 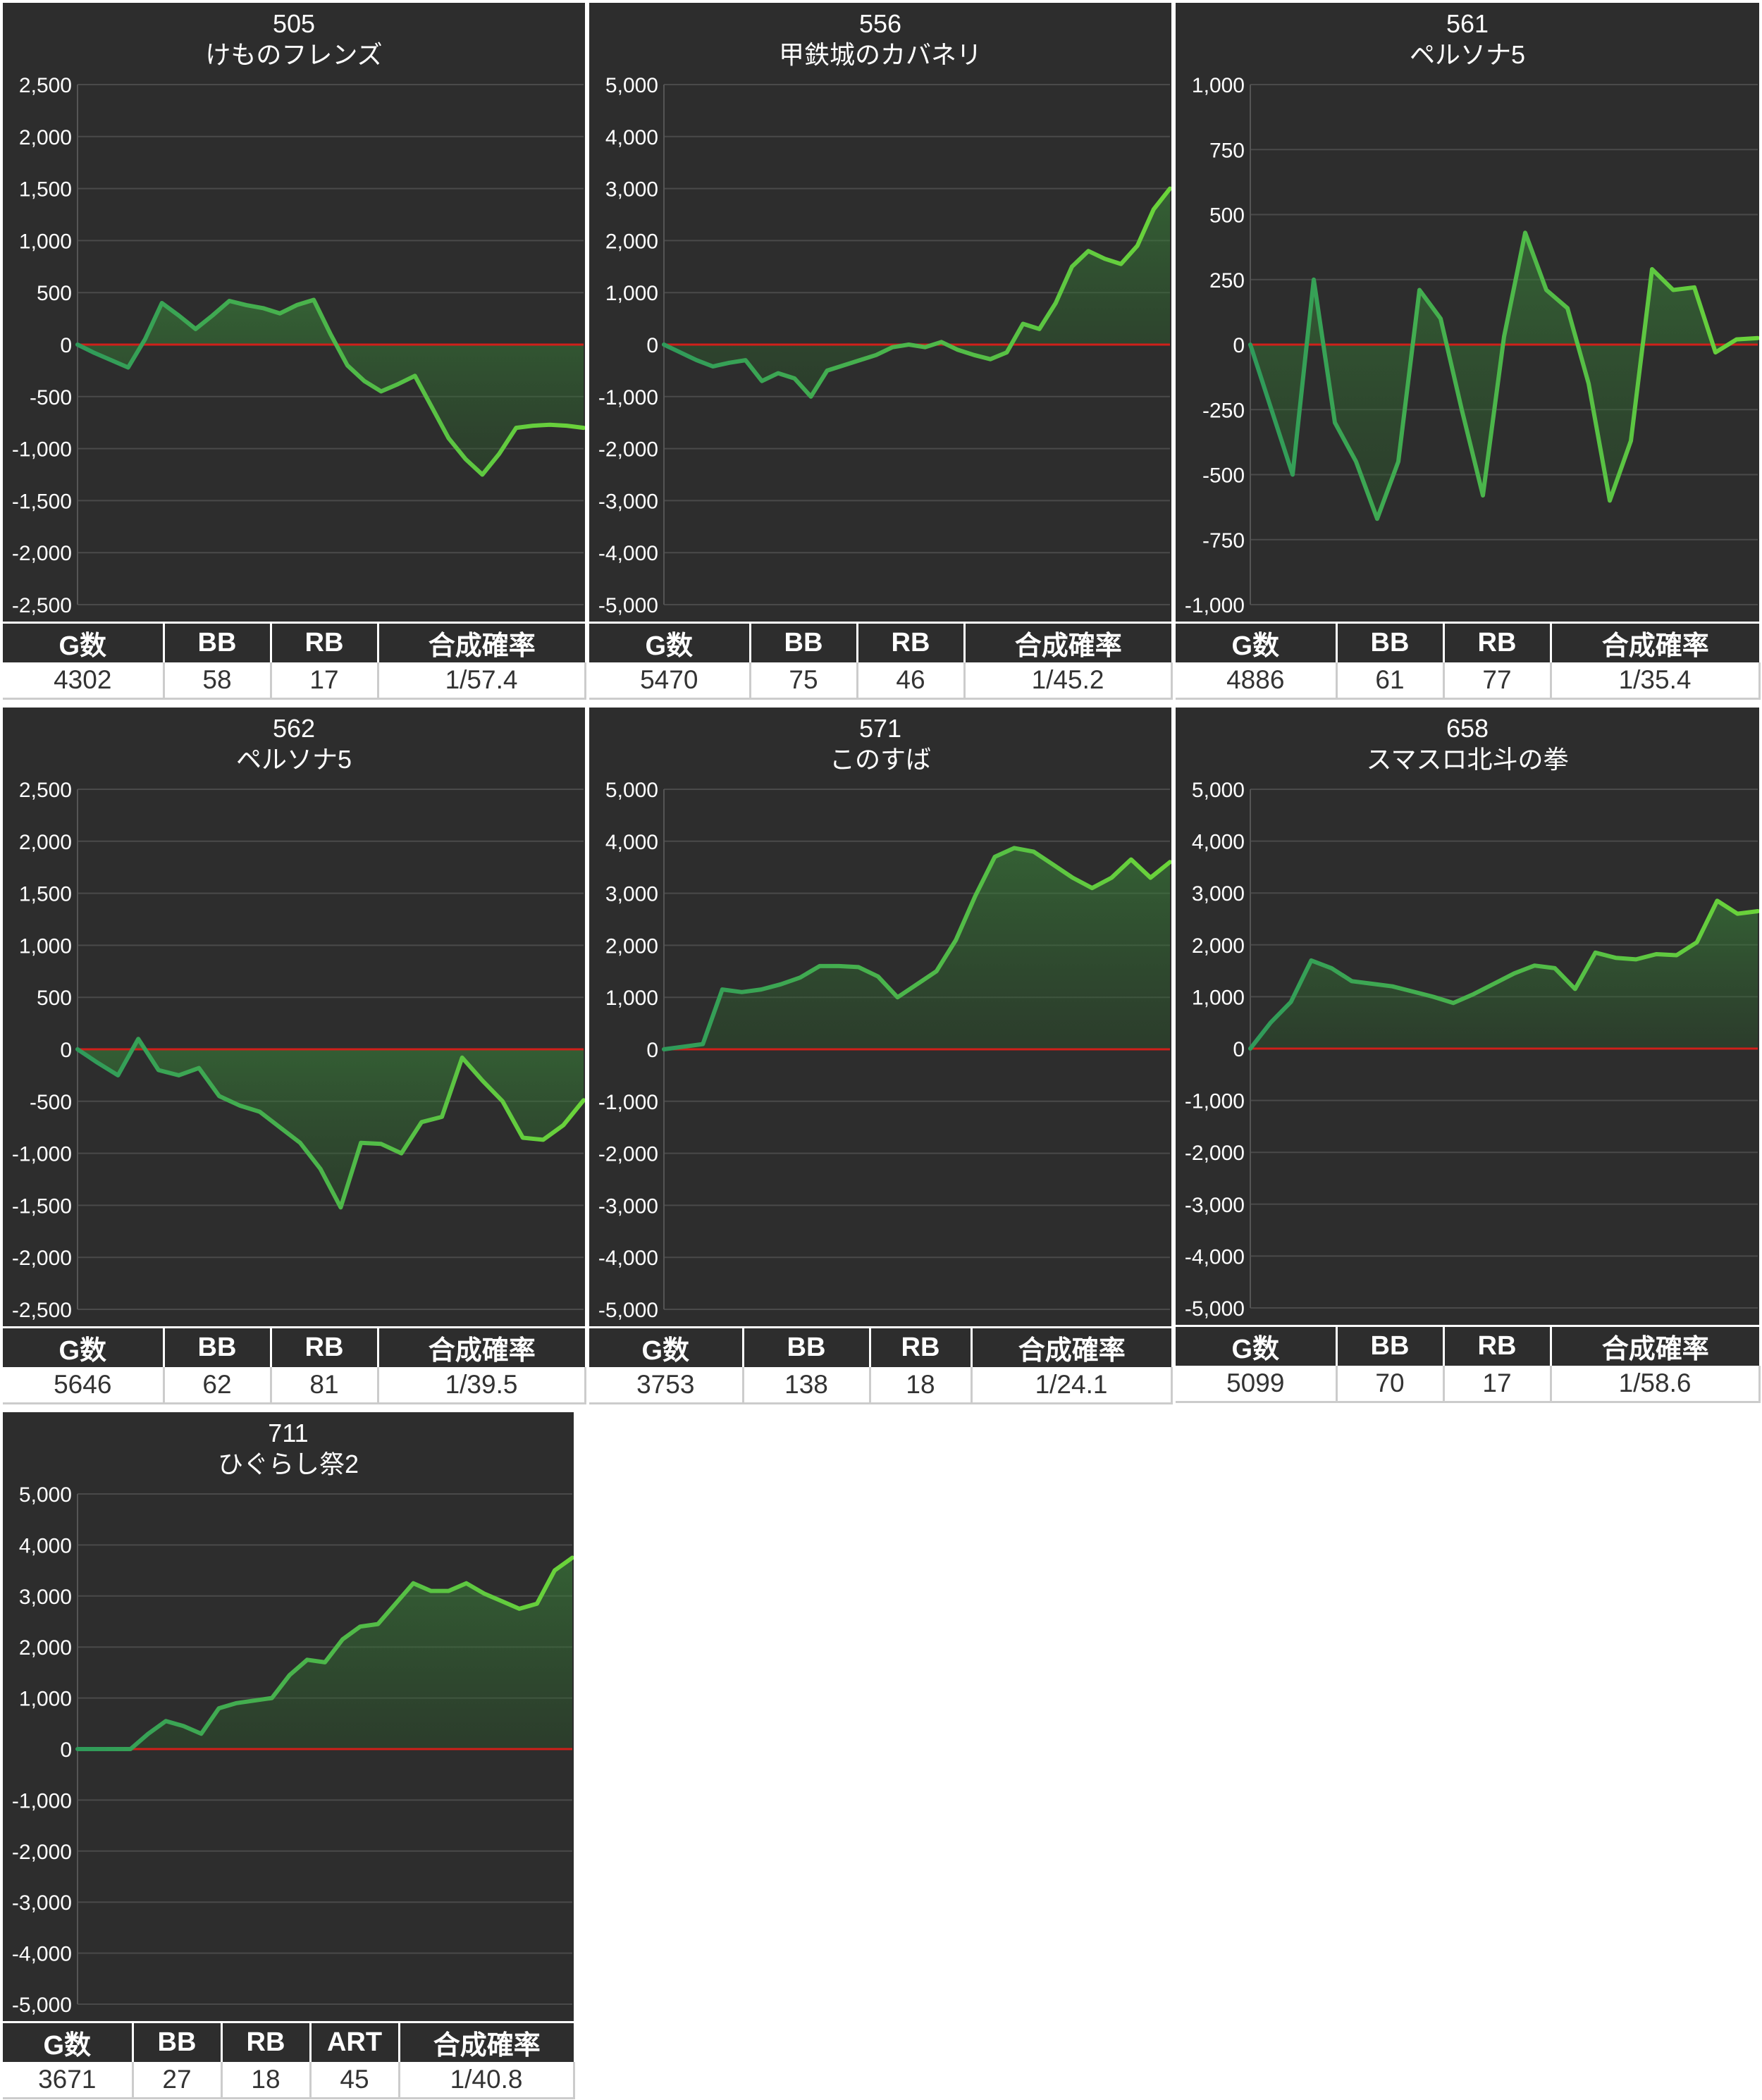 I want to click on stats-value: 5099, so click(x=1257, y=1384).